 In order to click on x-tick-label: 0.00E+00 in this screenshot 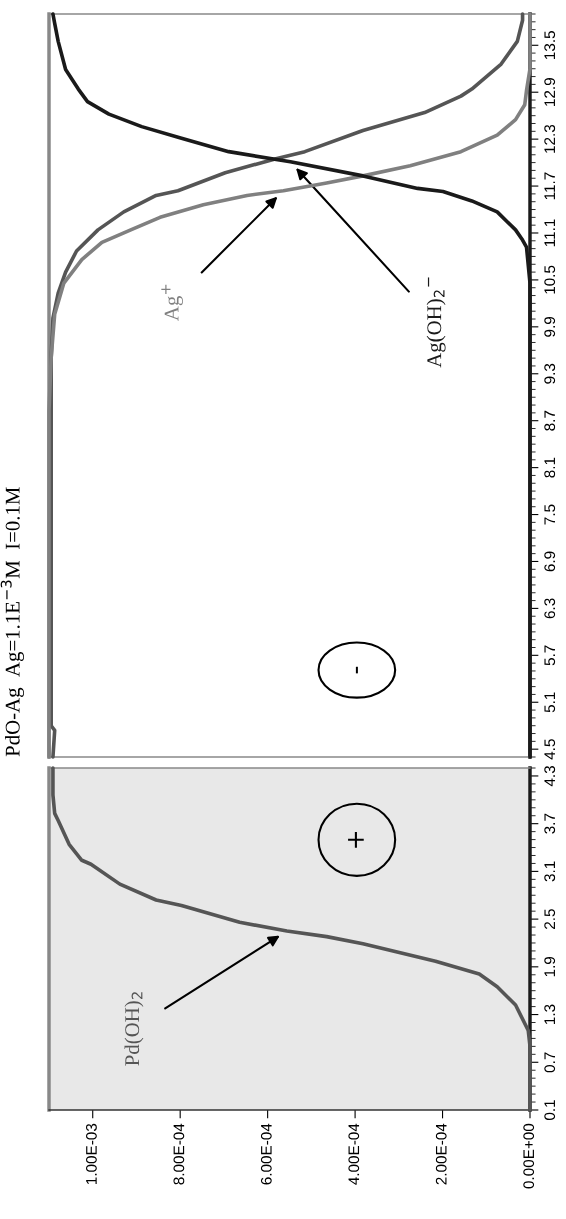, I will do `click(529, 1156)`.